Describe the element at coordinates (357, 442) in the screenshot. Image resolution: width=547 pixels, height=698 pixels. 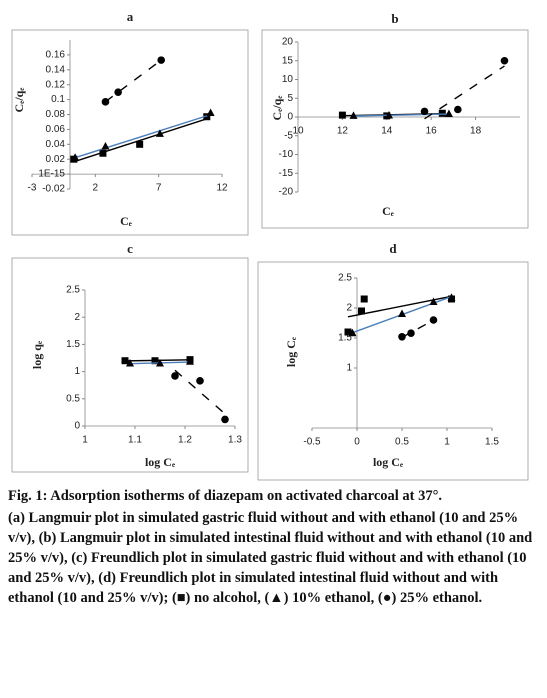
I see `x-tick-label: 0` at that location.